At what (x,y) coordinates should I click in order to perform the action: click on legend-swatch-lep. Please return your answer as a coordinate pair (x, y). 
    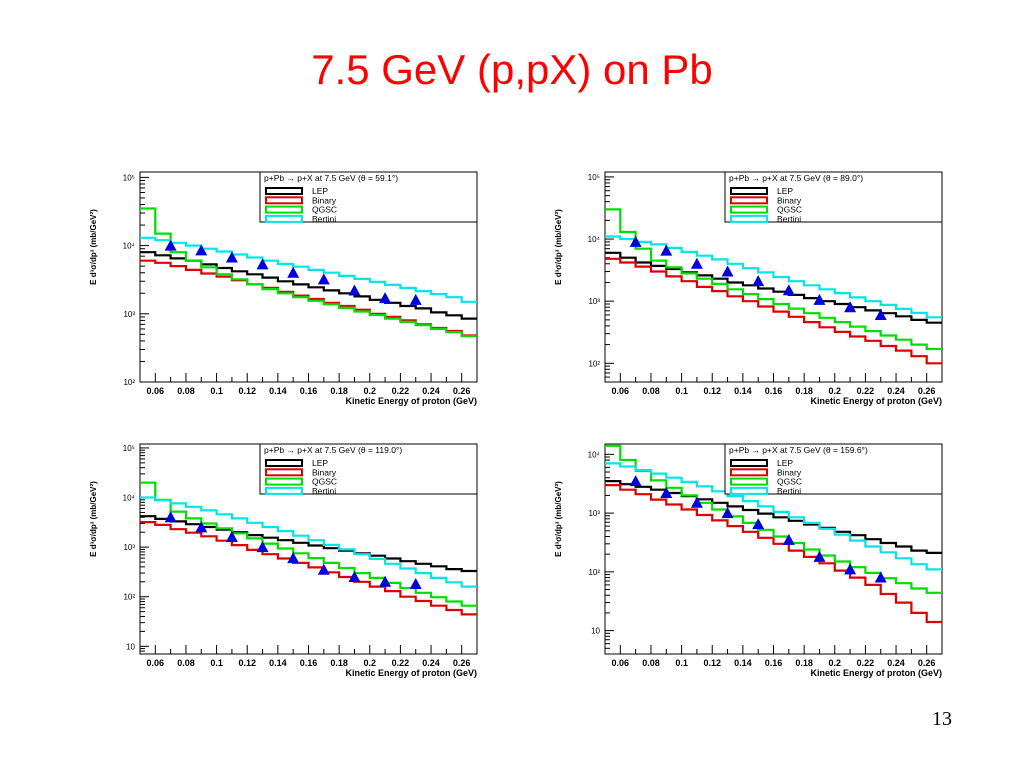
    Looking at the image, I should click on (284, 463).